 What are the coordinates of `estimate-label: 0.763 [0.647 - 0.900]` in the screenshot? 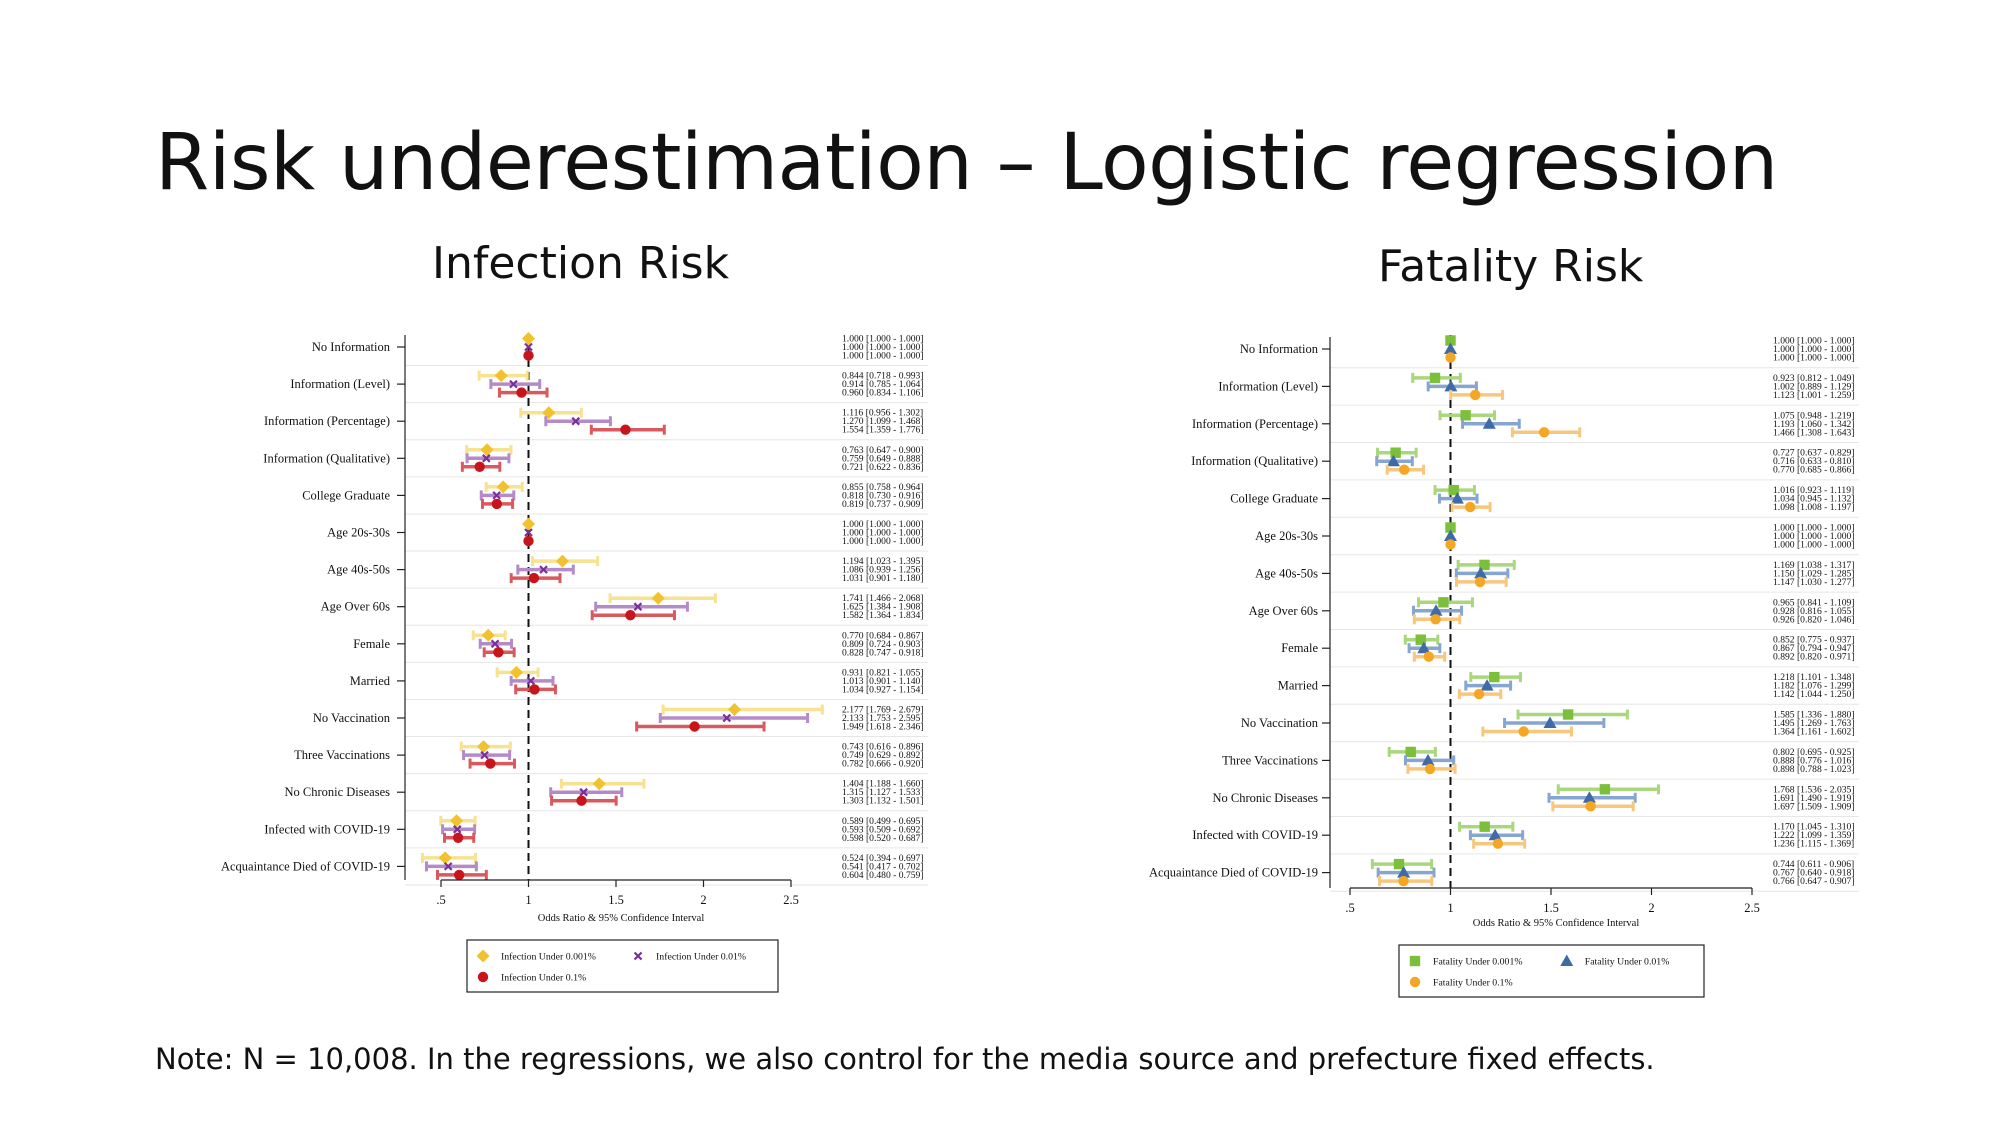 It's located at (883, 450).